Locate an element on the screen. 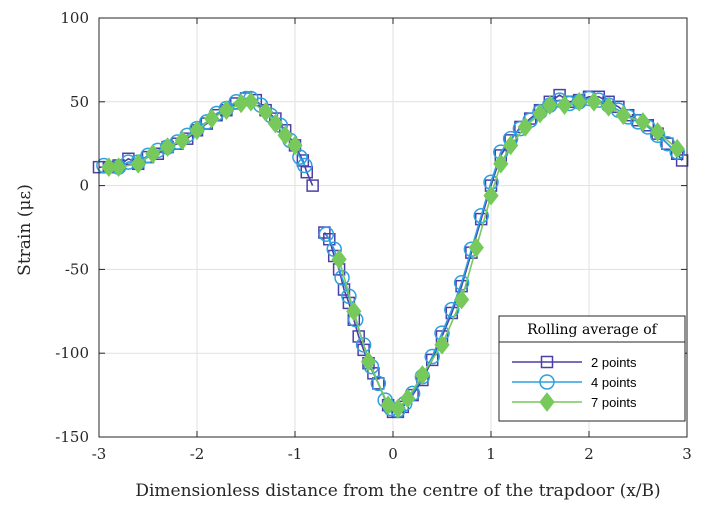 This screenshot has height=512, width=716. y-tick-label: -150 is located at coordinates (72, 437).